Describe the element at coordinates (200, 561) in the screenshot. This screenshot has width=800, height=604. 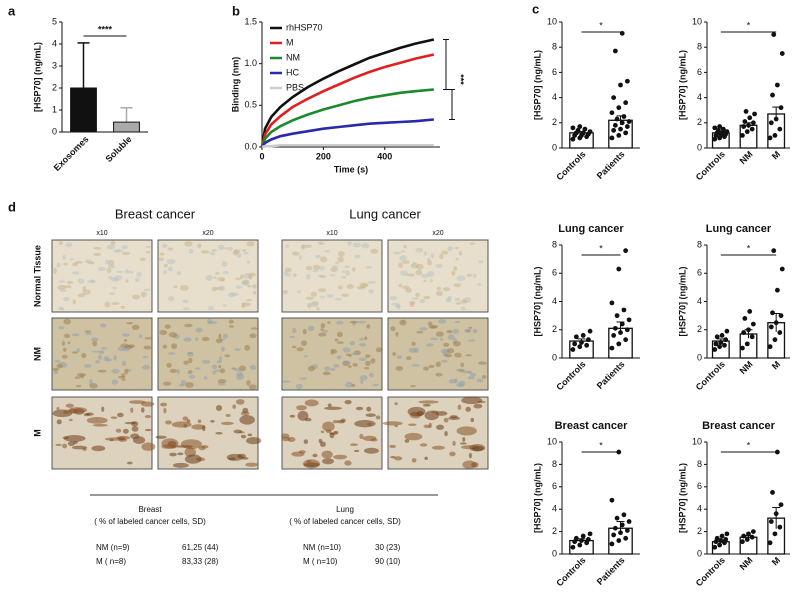
I see `table-cell: 83,33 (28)` at that location.